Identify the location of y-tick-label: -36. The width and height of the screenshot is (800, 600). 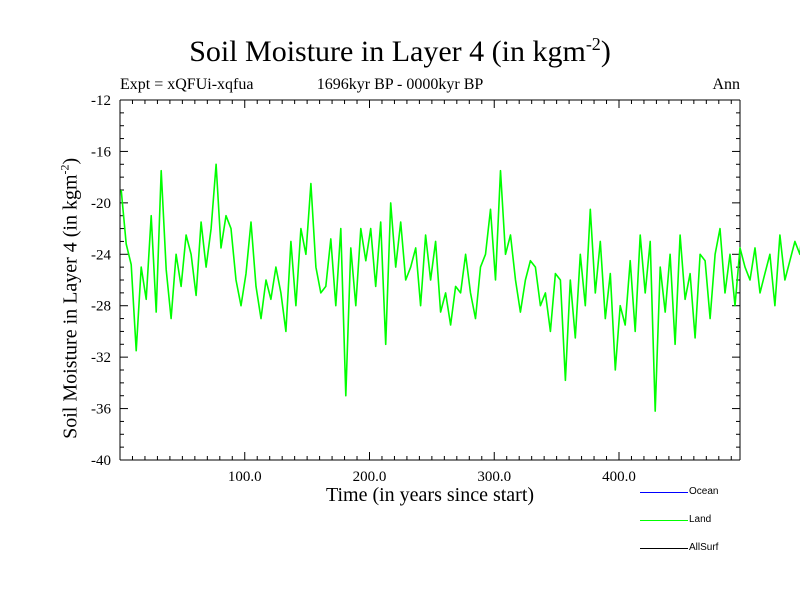
(101, 410).